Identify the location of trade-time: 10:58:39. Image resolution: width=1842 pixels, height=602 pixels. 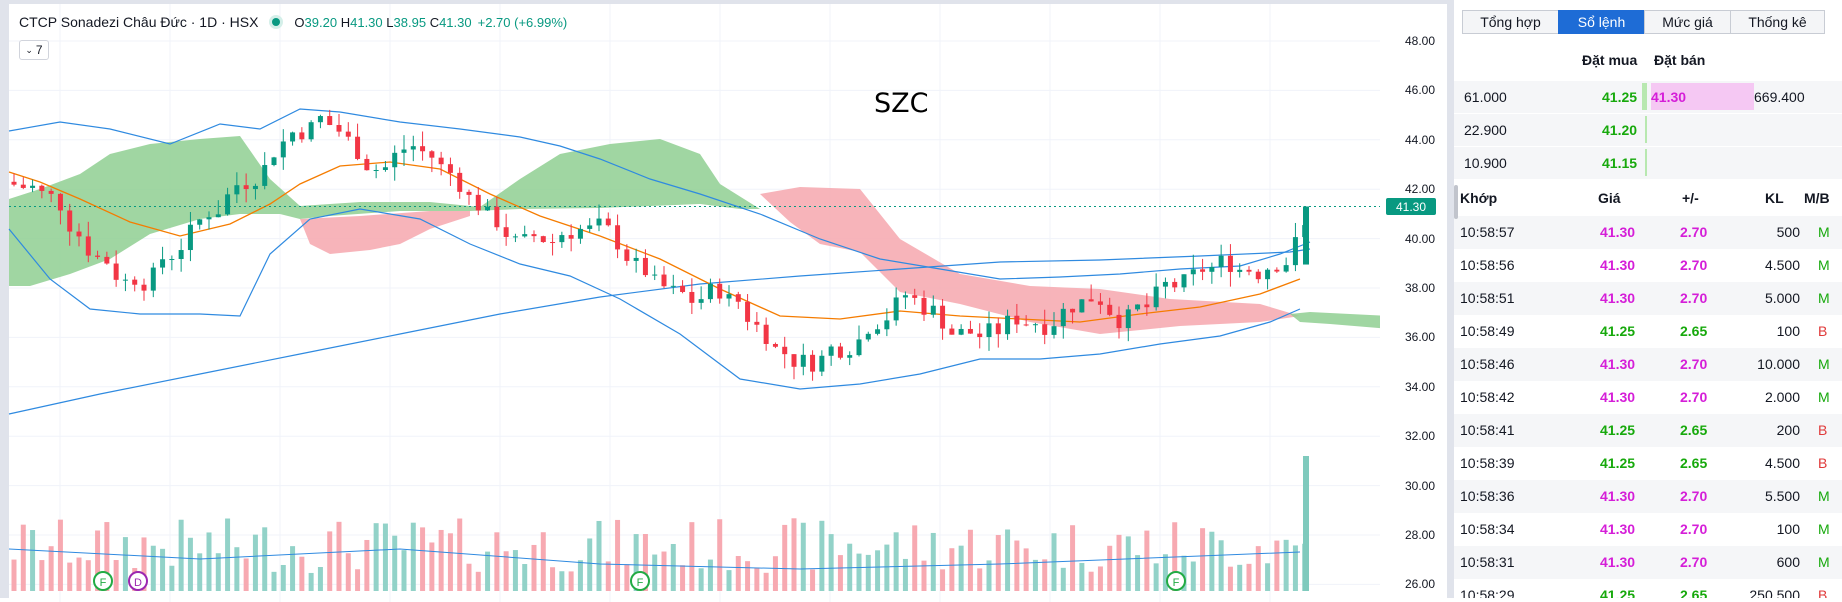
(1487, 463).